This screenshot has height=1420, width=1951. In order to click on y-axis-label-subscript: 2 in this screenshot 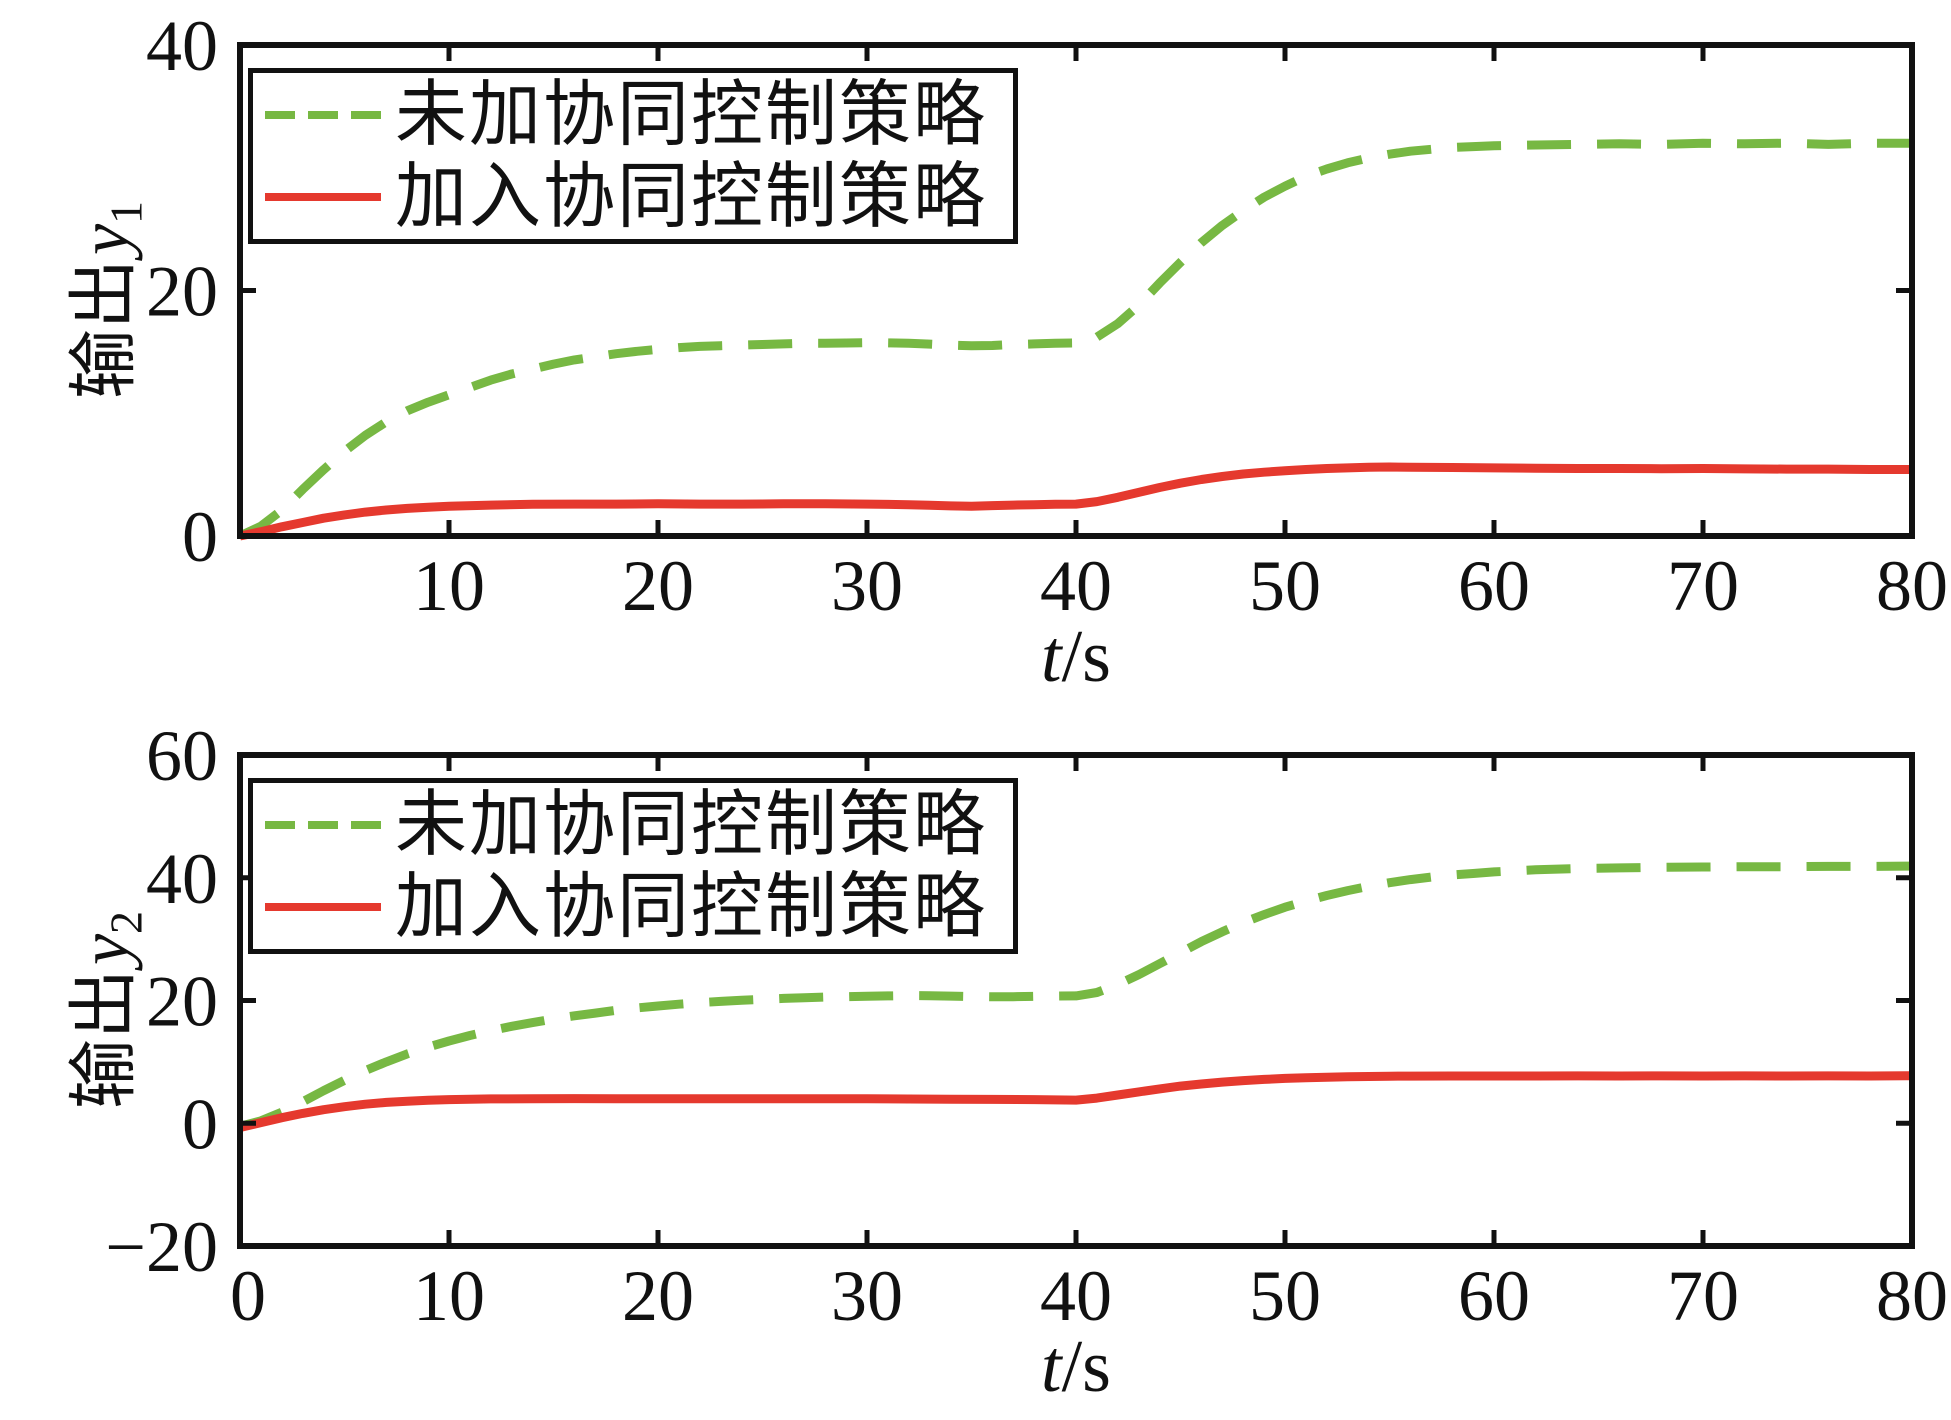, I will do `click(126, 922)`.